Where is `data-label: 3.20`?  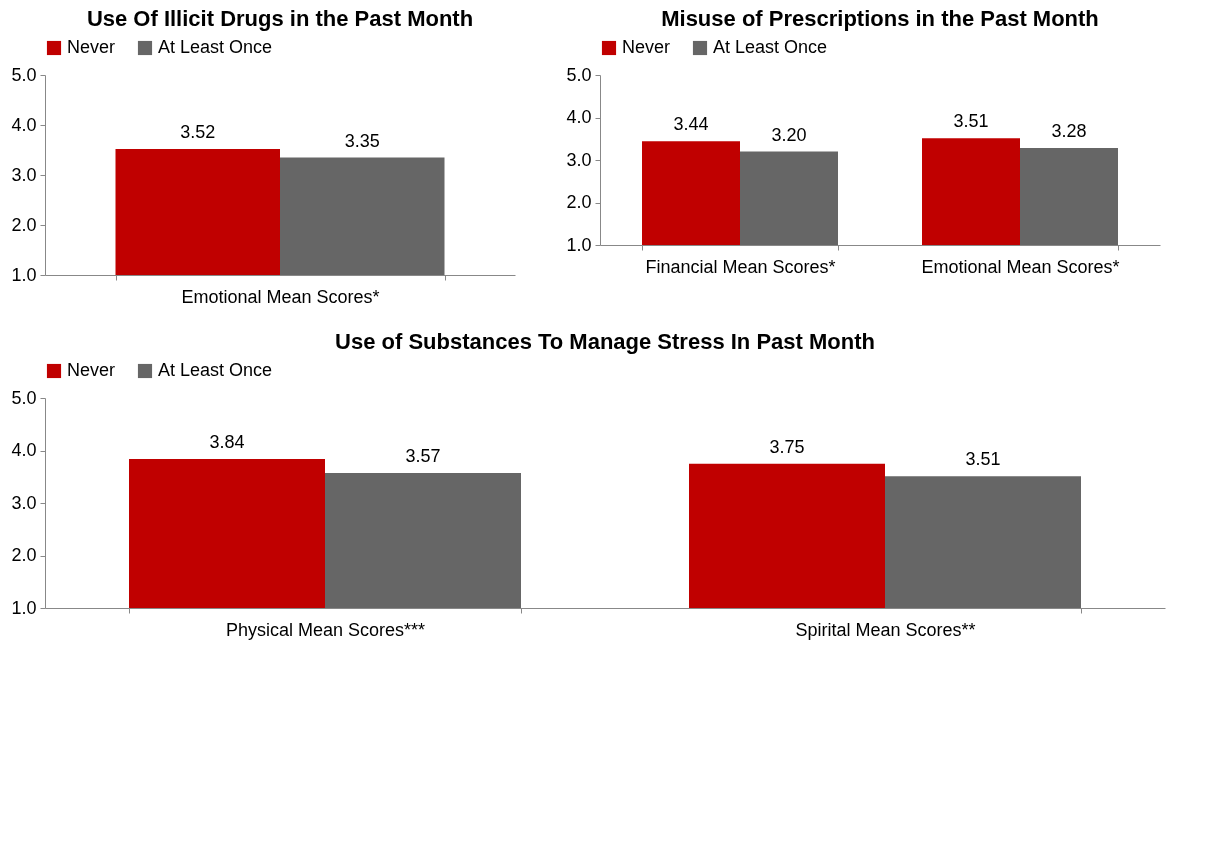
data-label: 3.20 is located at coordinates (789, 134).